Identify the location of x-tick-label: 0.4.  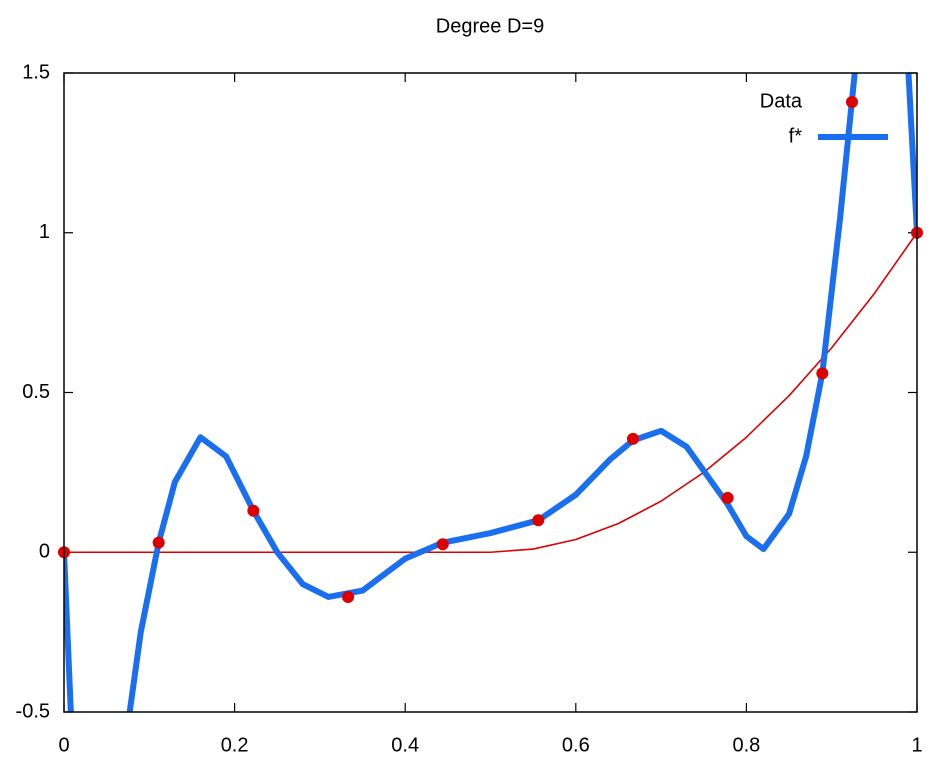
(405, 745).